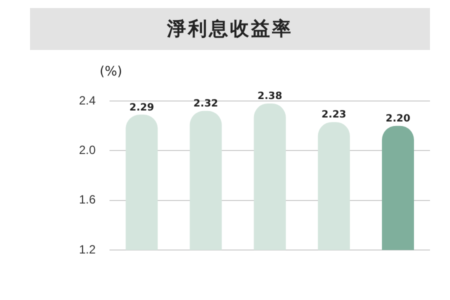 The width and height of the screenshot is (450, 300). I want to click on data-label: 2.29, so click(141, 108).